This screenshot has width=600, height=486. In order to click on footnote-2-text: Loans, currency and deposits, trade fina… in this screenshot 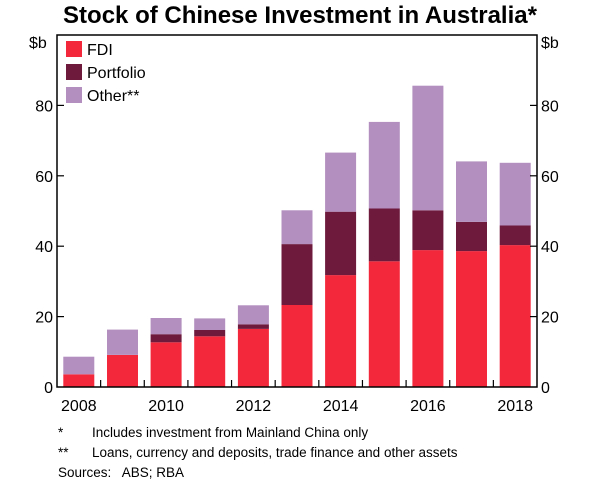, I will do `click(275, 452)`.